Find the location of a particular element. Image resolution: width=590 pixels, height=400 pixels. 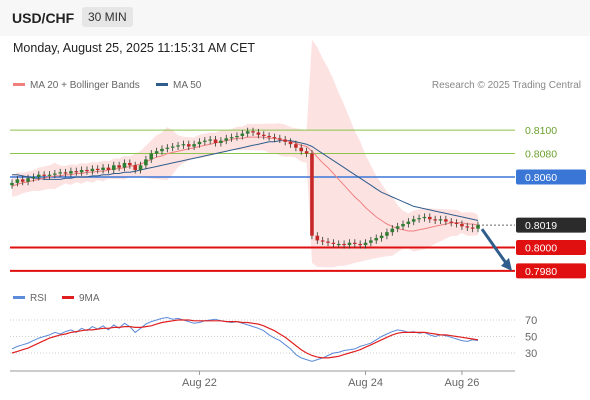

legend-bollinger-swatch is located at coordinates (19, 84).